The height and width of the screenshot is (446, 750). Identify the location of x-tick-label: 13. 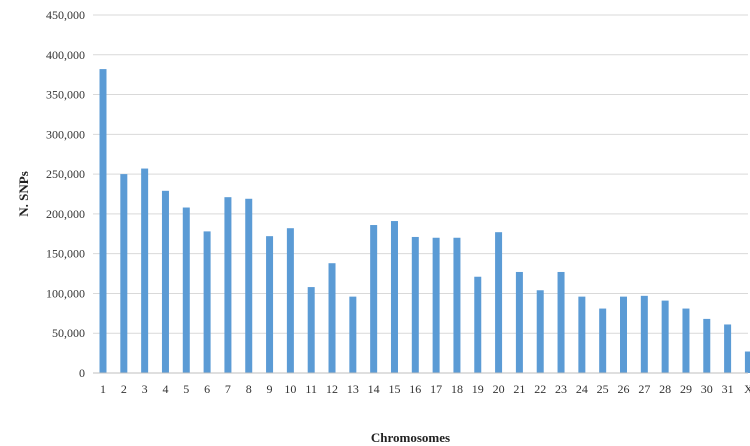
(353, 389).